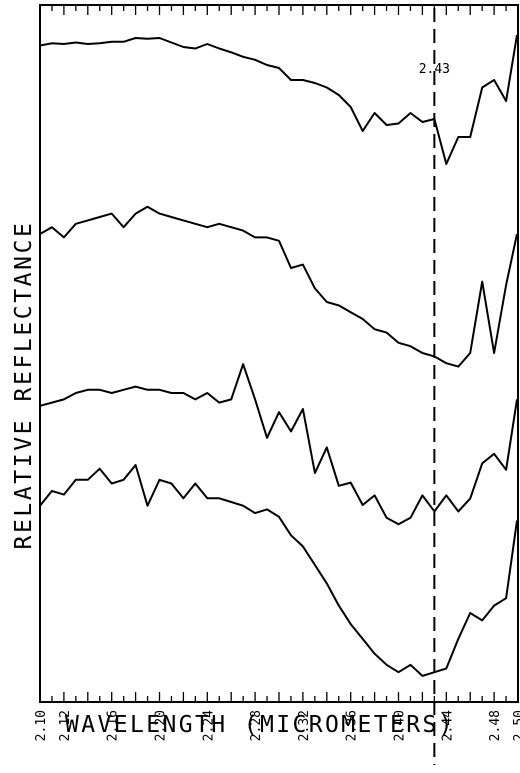  Describe the element at coordinates (304, 725) in the screenshot. I see `x-tick-label: 2.32` at that location.